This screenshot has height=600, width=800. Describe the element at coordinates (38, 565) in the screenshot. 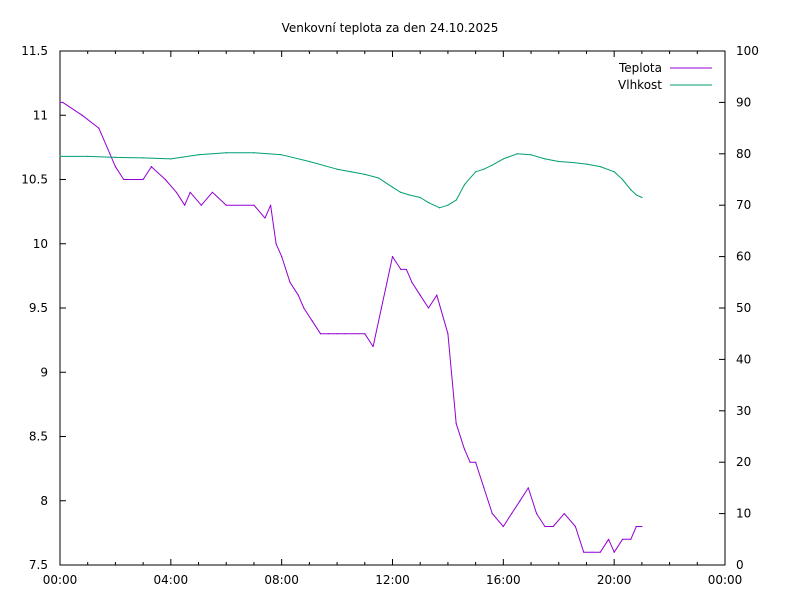

I see `y-left-tick-label: 7.5` at that location.